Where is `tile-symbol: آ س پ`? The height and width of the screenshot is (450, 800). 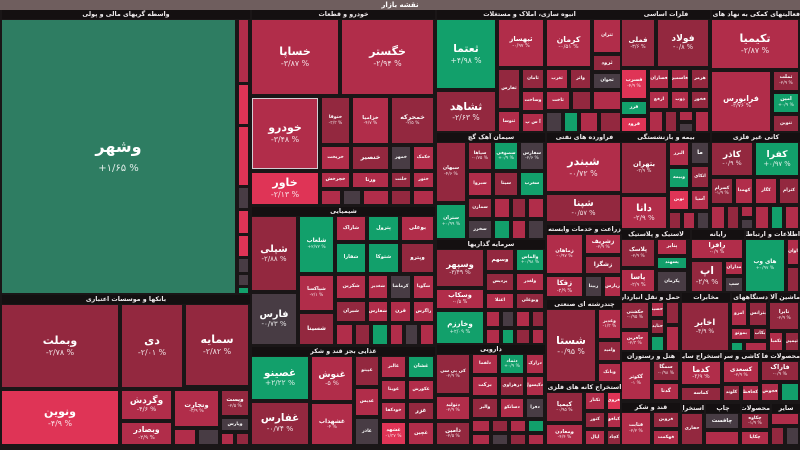
tile-symbol: آ س پ is located at coordinates (533, 122).